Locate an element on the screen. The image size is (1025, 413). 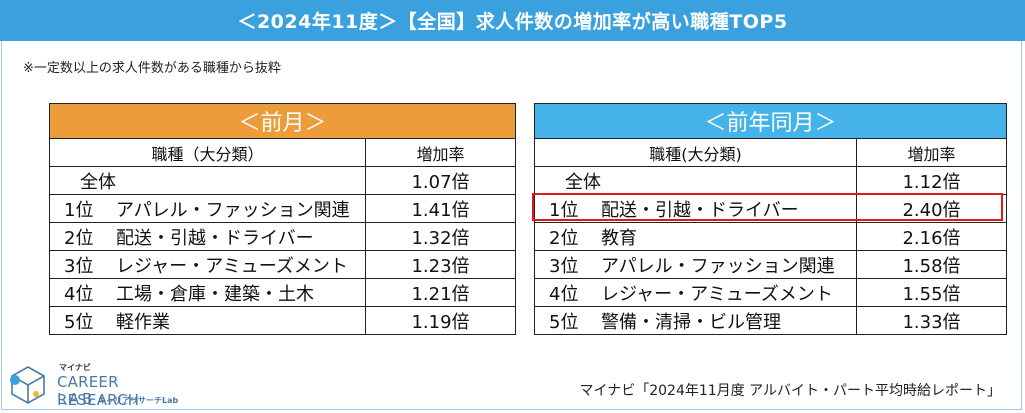
note-text: ※一定数以上の求人件数がある職種から抜粋 is located at coordinates (152, 68).